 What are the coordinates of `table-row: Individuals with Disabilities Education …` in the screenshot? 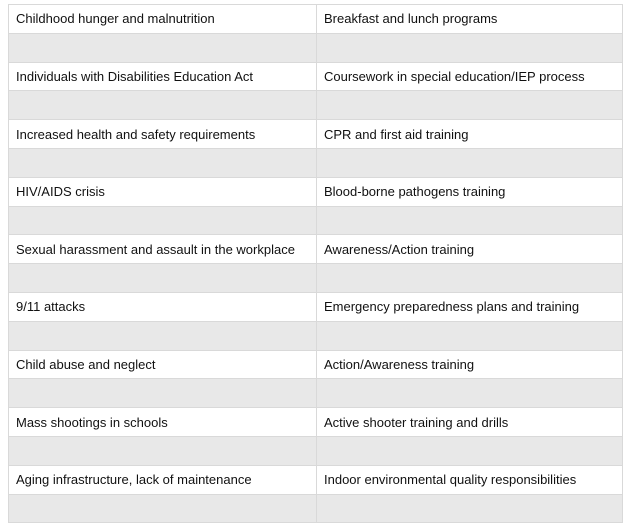 It's located at (315, 76).